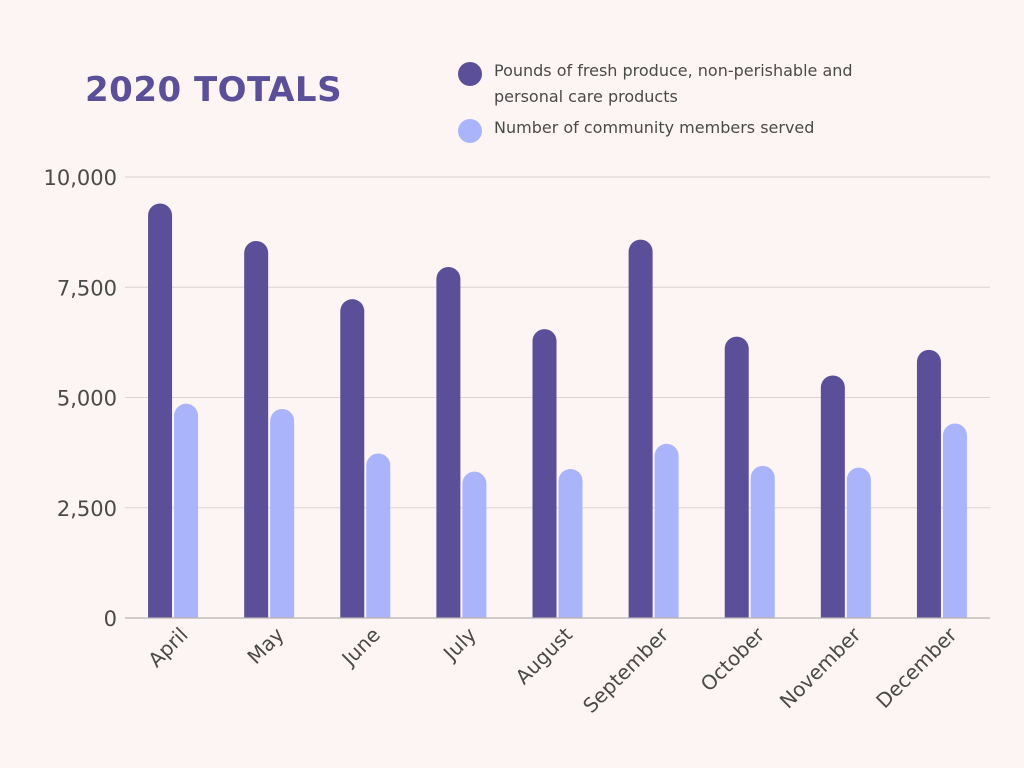 Image resolution: width=1024 pixels, height=768 pixels. Describe the element at coordinates (470, 131) in the screenshot. I see `legend-swatch-members` at that location.